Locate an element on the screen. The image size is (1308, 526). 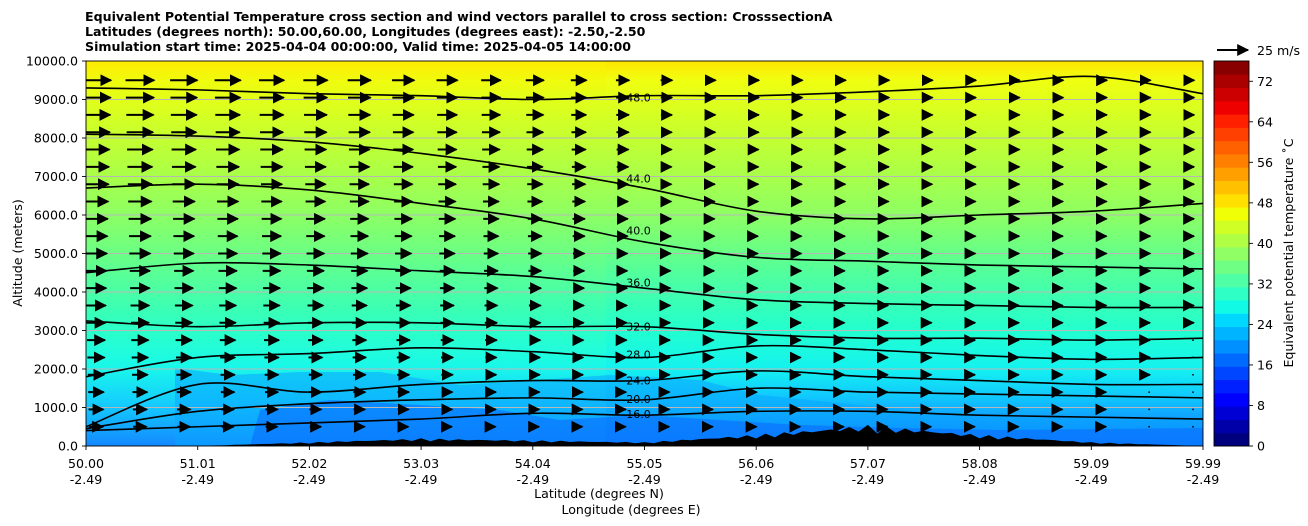
contour-label-4: 32.0 is located at coordinates (638, 327).